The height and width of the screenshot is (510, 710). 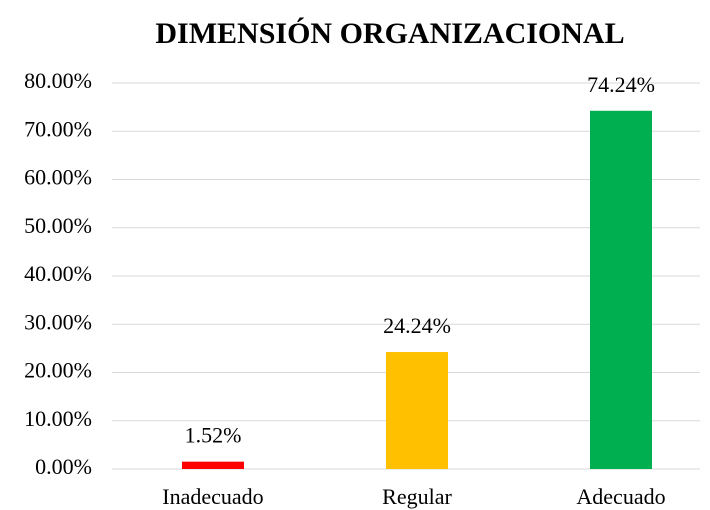 What do you see at coordinates (58, 177) in the screenshot?
I see `y-tick-label: 60.00%` at bounding box center [58, 177].